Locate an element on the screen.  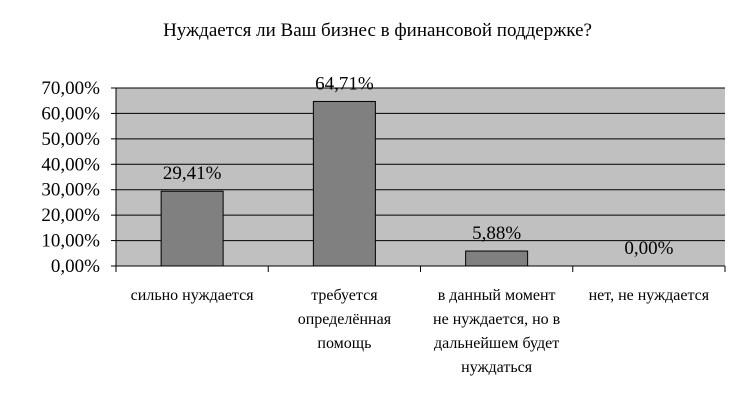
x-category-label-line: требуется is located at coordinates (344, 295).